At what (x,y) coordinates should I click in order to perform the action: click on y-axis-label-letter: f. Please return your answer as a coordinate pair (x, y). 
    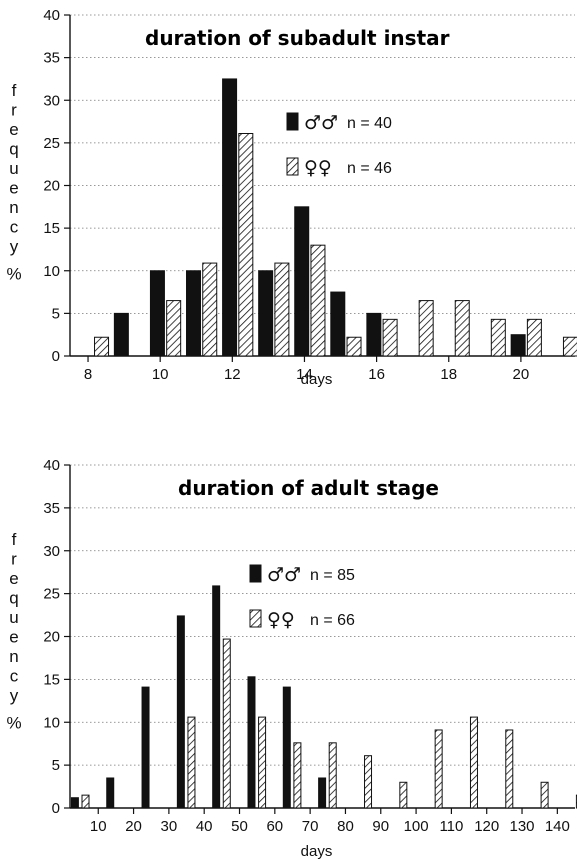
    Looking at the image, I should click on (14, 90).